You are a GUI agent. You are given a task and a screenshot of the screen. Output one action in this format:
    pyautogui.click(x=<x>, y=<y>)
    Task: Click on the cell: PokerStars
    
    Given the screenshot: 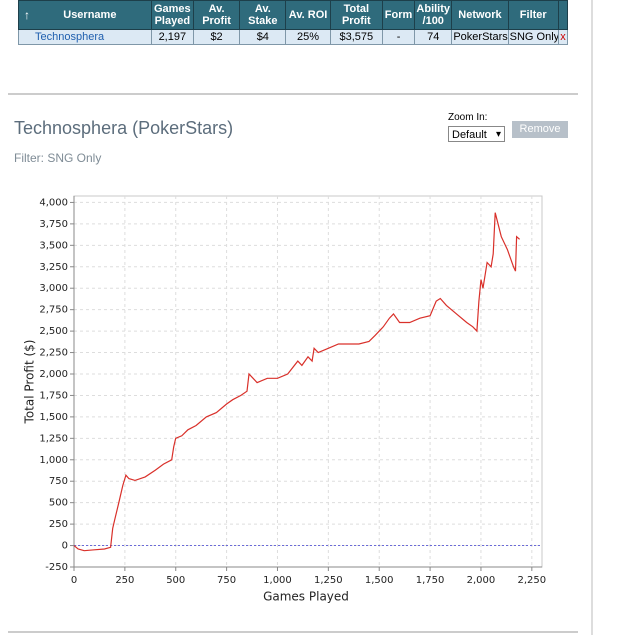 What is the action you would take?
    pyautogui.click(x=480, y=37)
    